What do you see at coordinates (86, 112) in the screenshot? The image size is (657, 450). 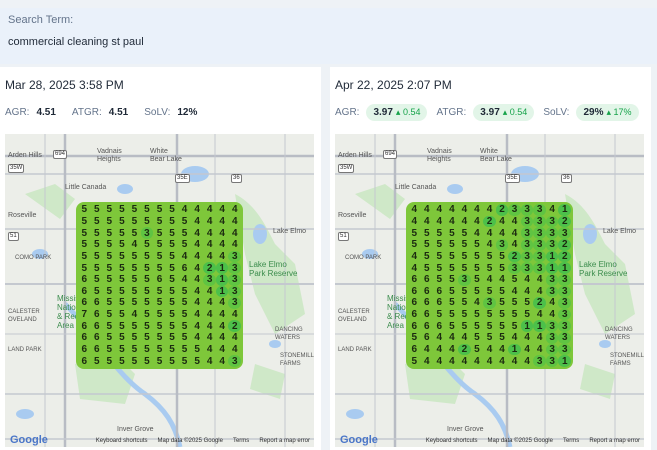 I see `atgr-label: ATGR:` at bounding box center [86, 112].